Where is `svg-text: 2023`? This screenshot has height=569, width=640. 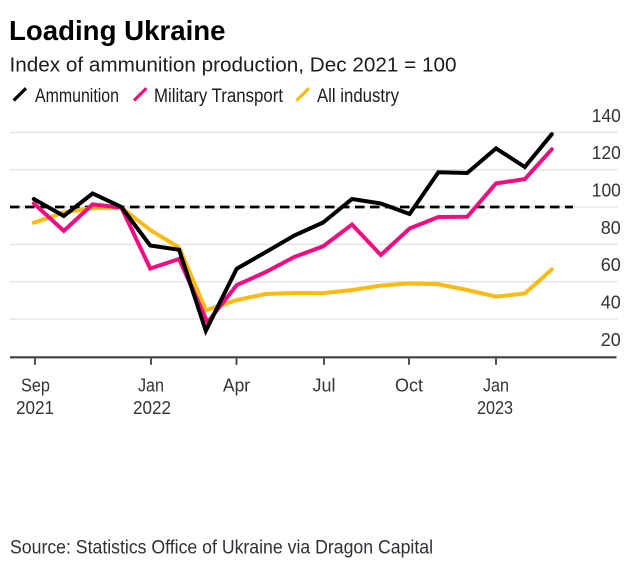 svg-text: 2023 is located at coordinates (495, 407).